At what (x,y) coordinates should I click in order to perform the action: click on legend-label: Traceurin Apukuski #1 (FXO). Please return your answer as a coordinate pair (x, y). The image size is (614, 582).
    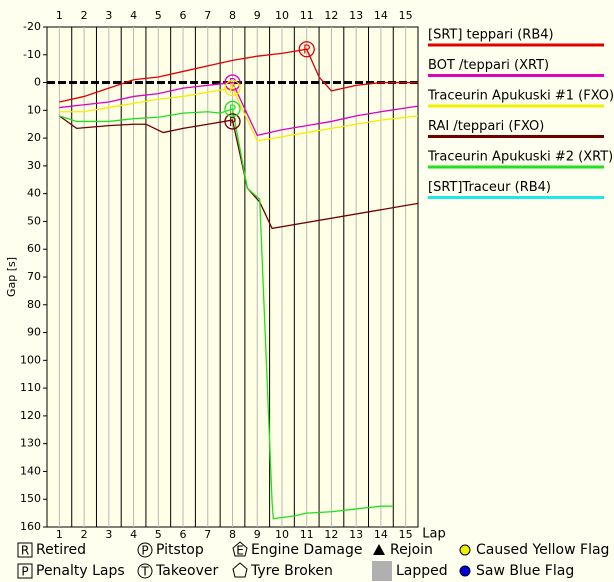
    Looking at the image, I should click on (520, 96).